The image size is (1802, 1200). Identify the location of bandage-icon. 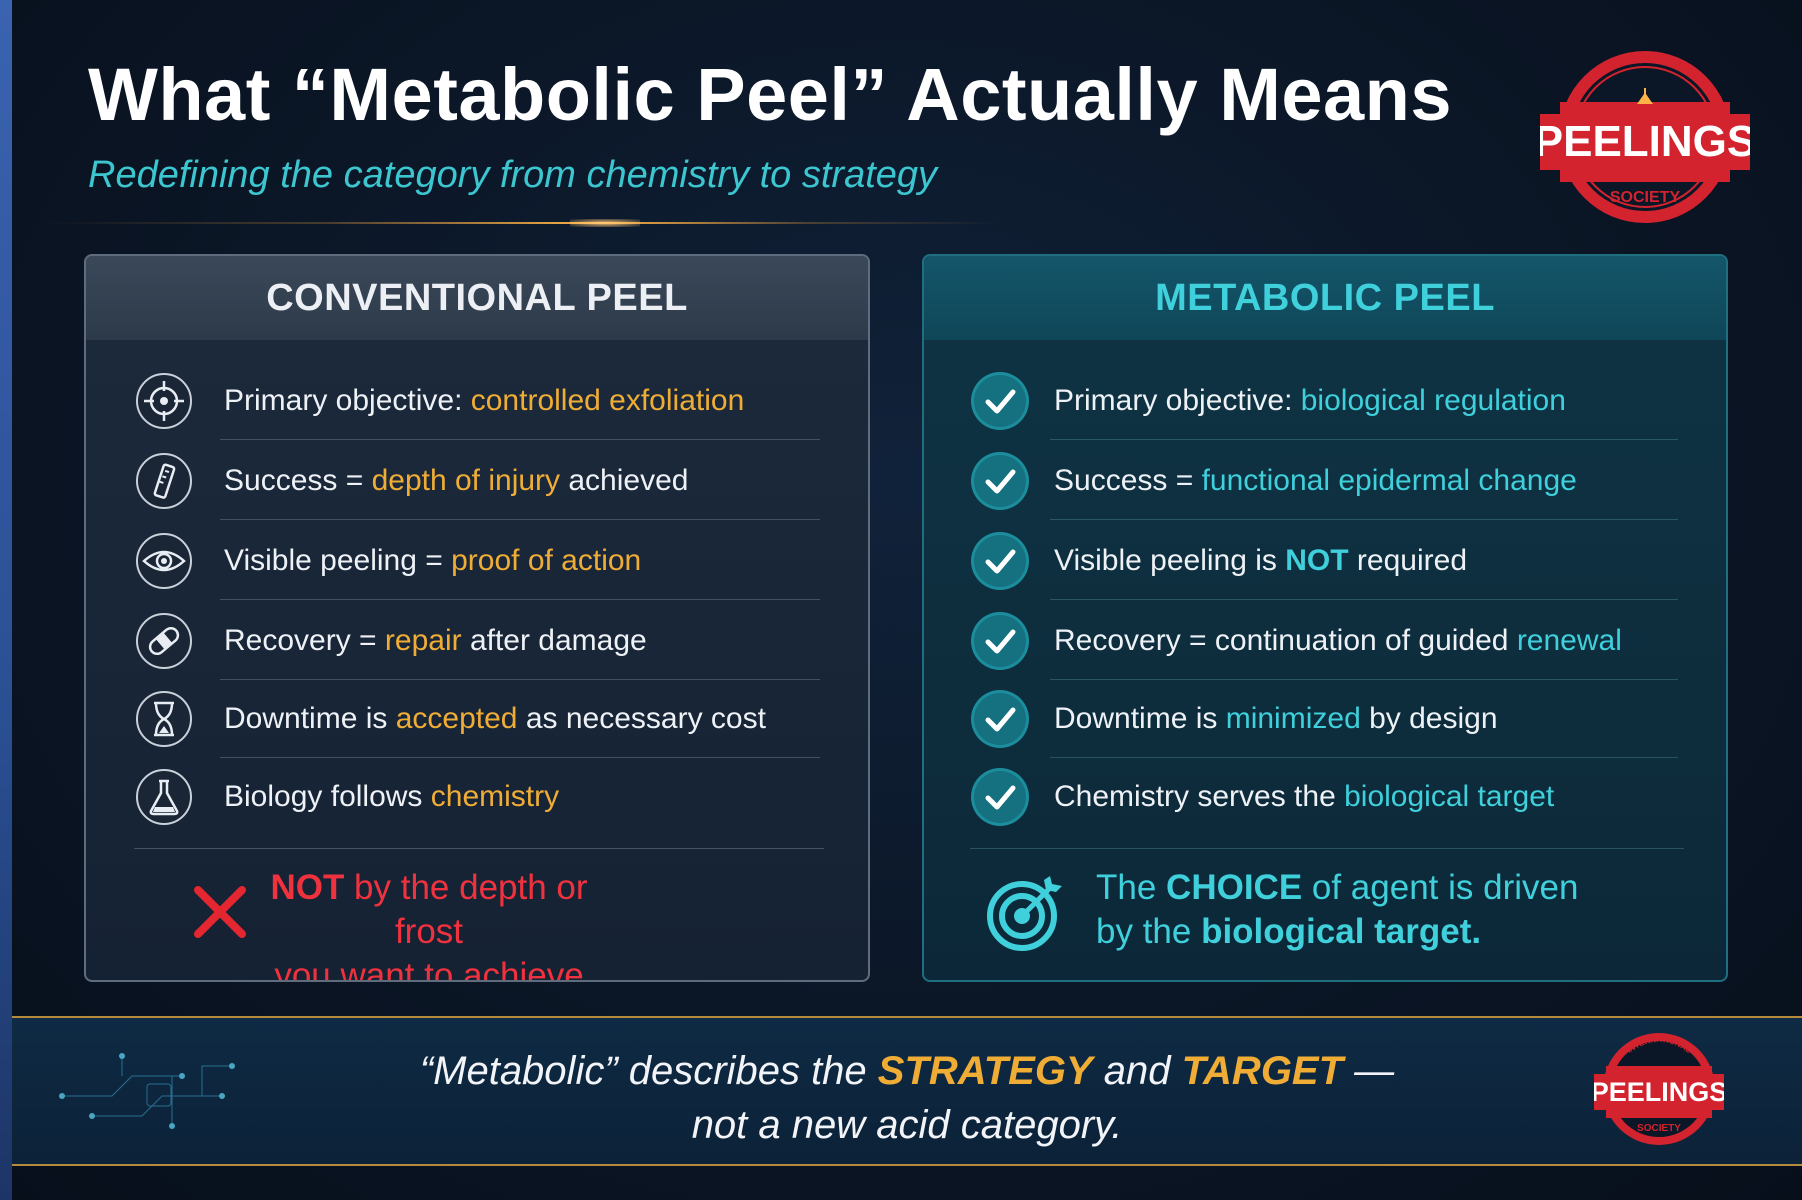
(164, 641).